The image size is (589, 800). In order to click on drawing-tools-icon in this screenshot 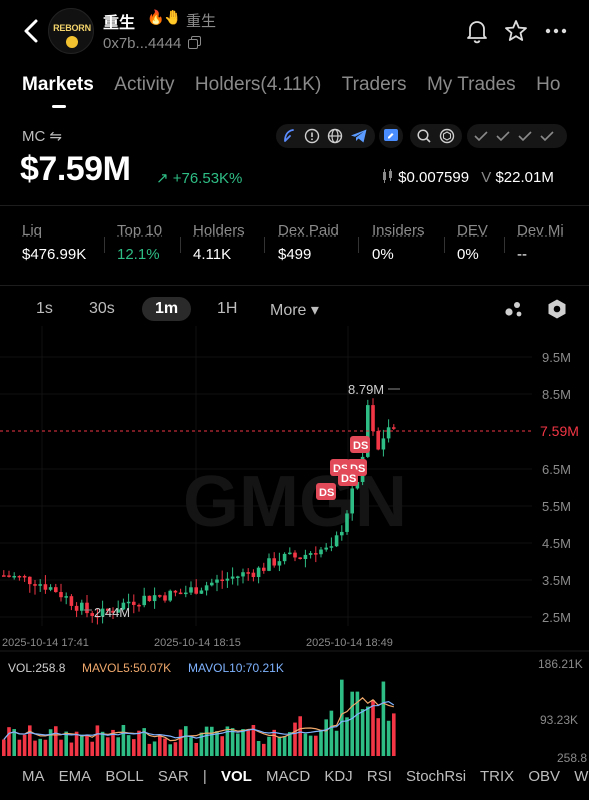, I will do `click(514, 309)`.